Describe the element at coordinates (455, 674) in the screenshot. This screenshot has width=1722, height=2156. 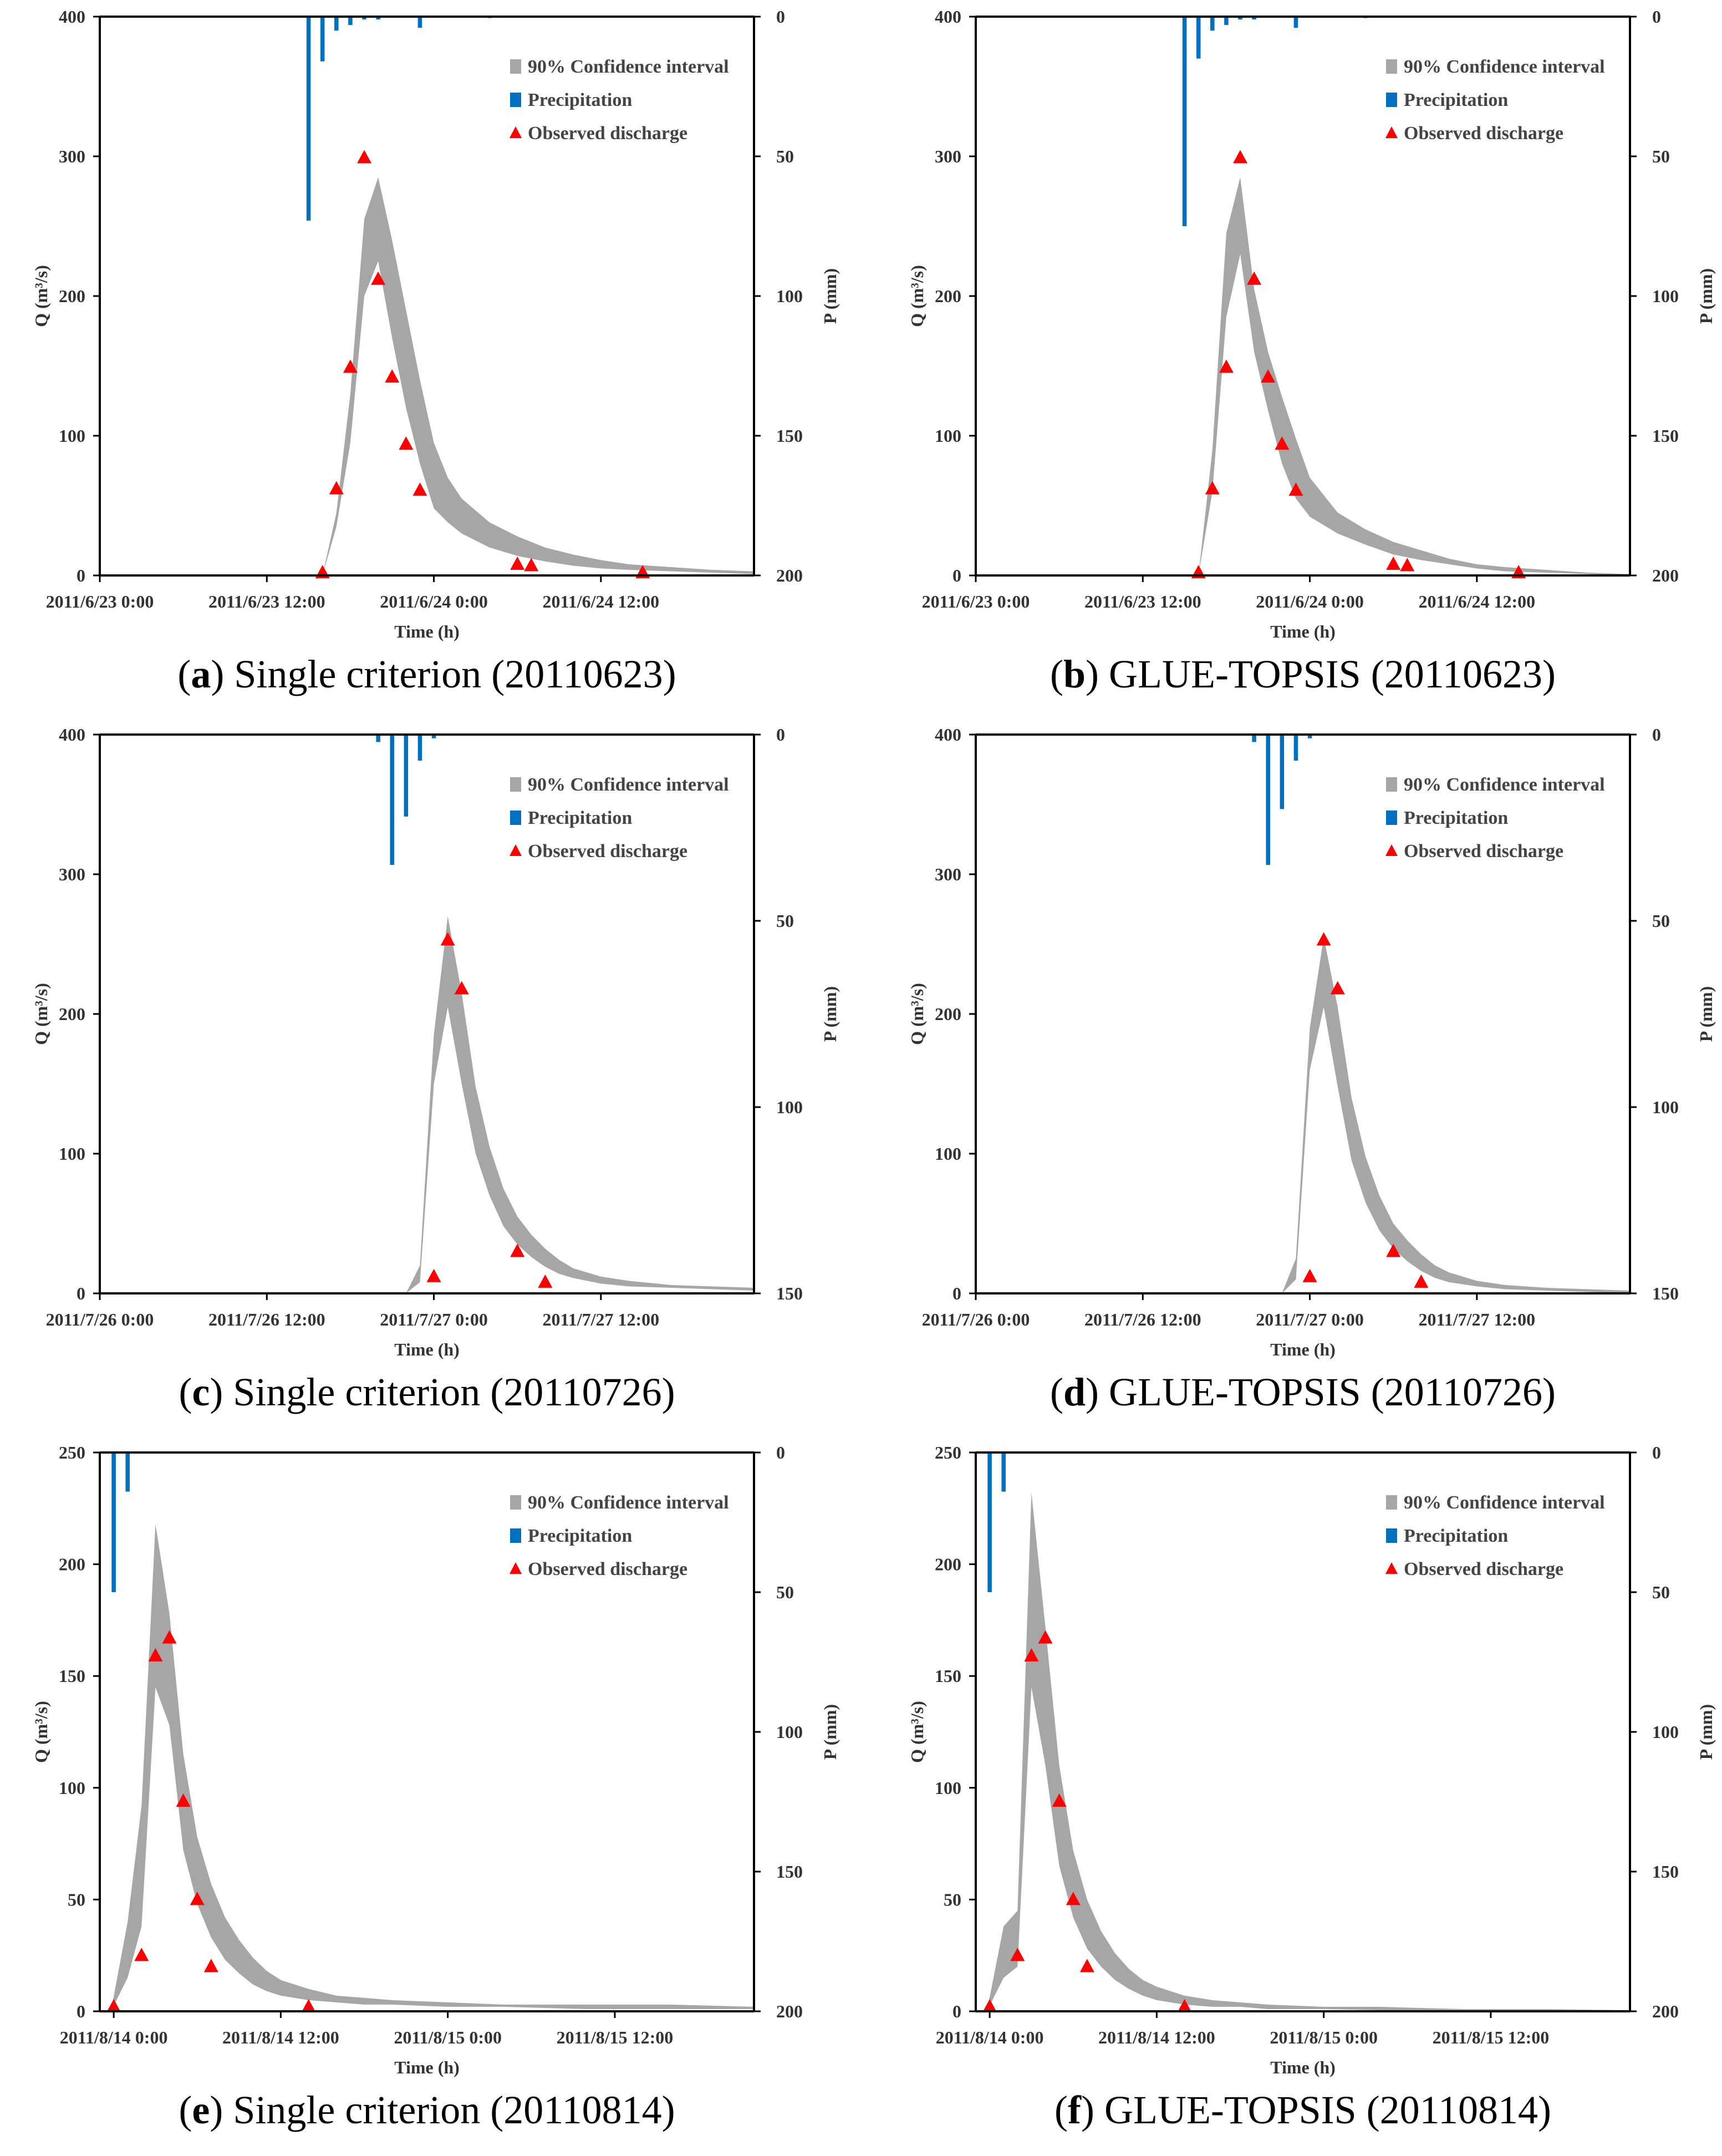
I see `caption-text: Single criterion (20110623)` at that location.